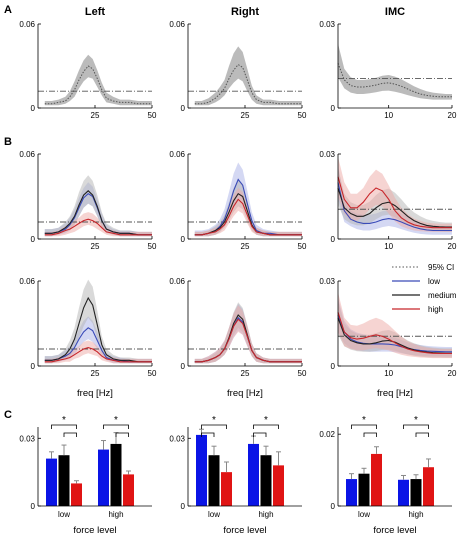 This screenshot has width=474, height=539. I want to click on force-level-label-right: force level, so click(244, 530).